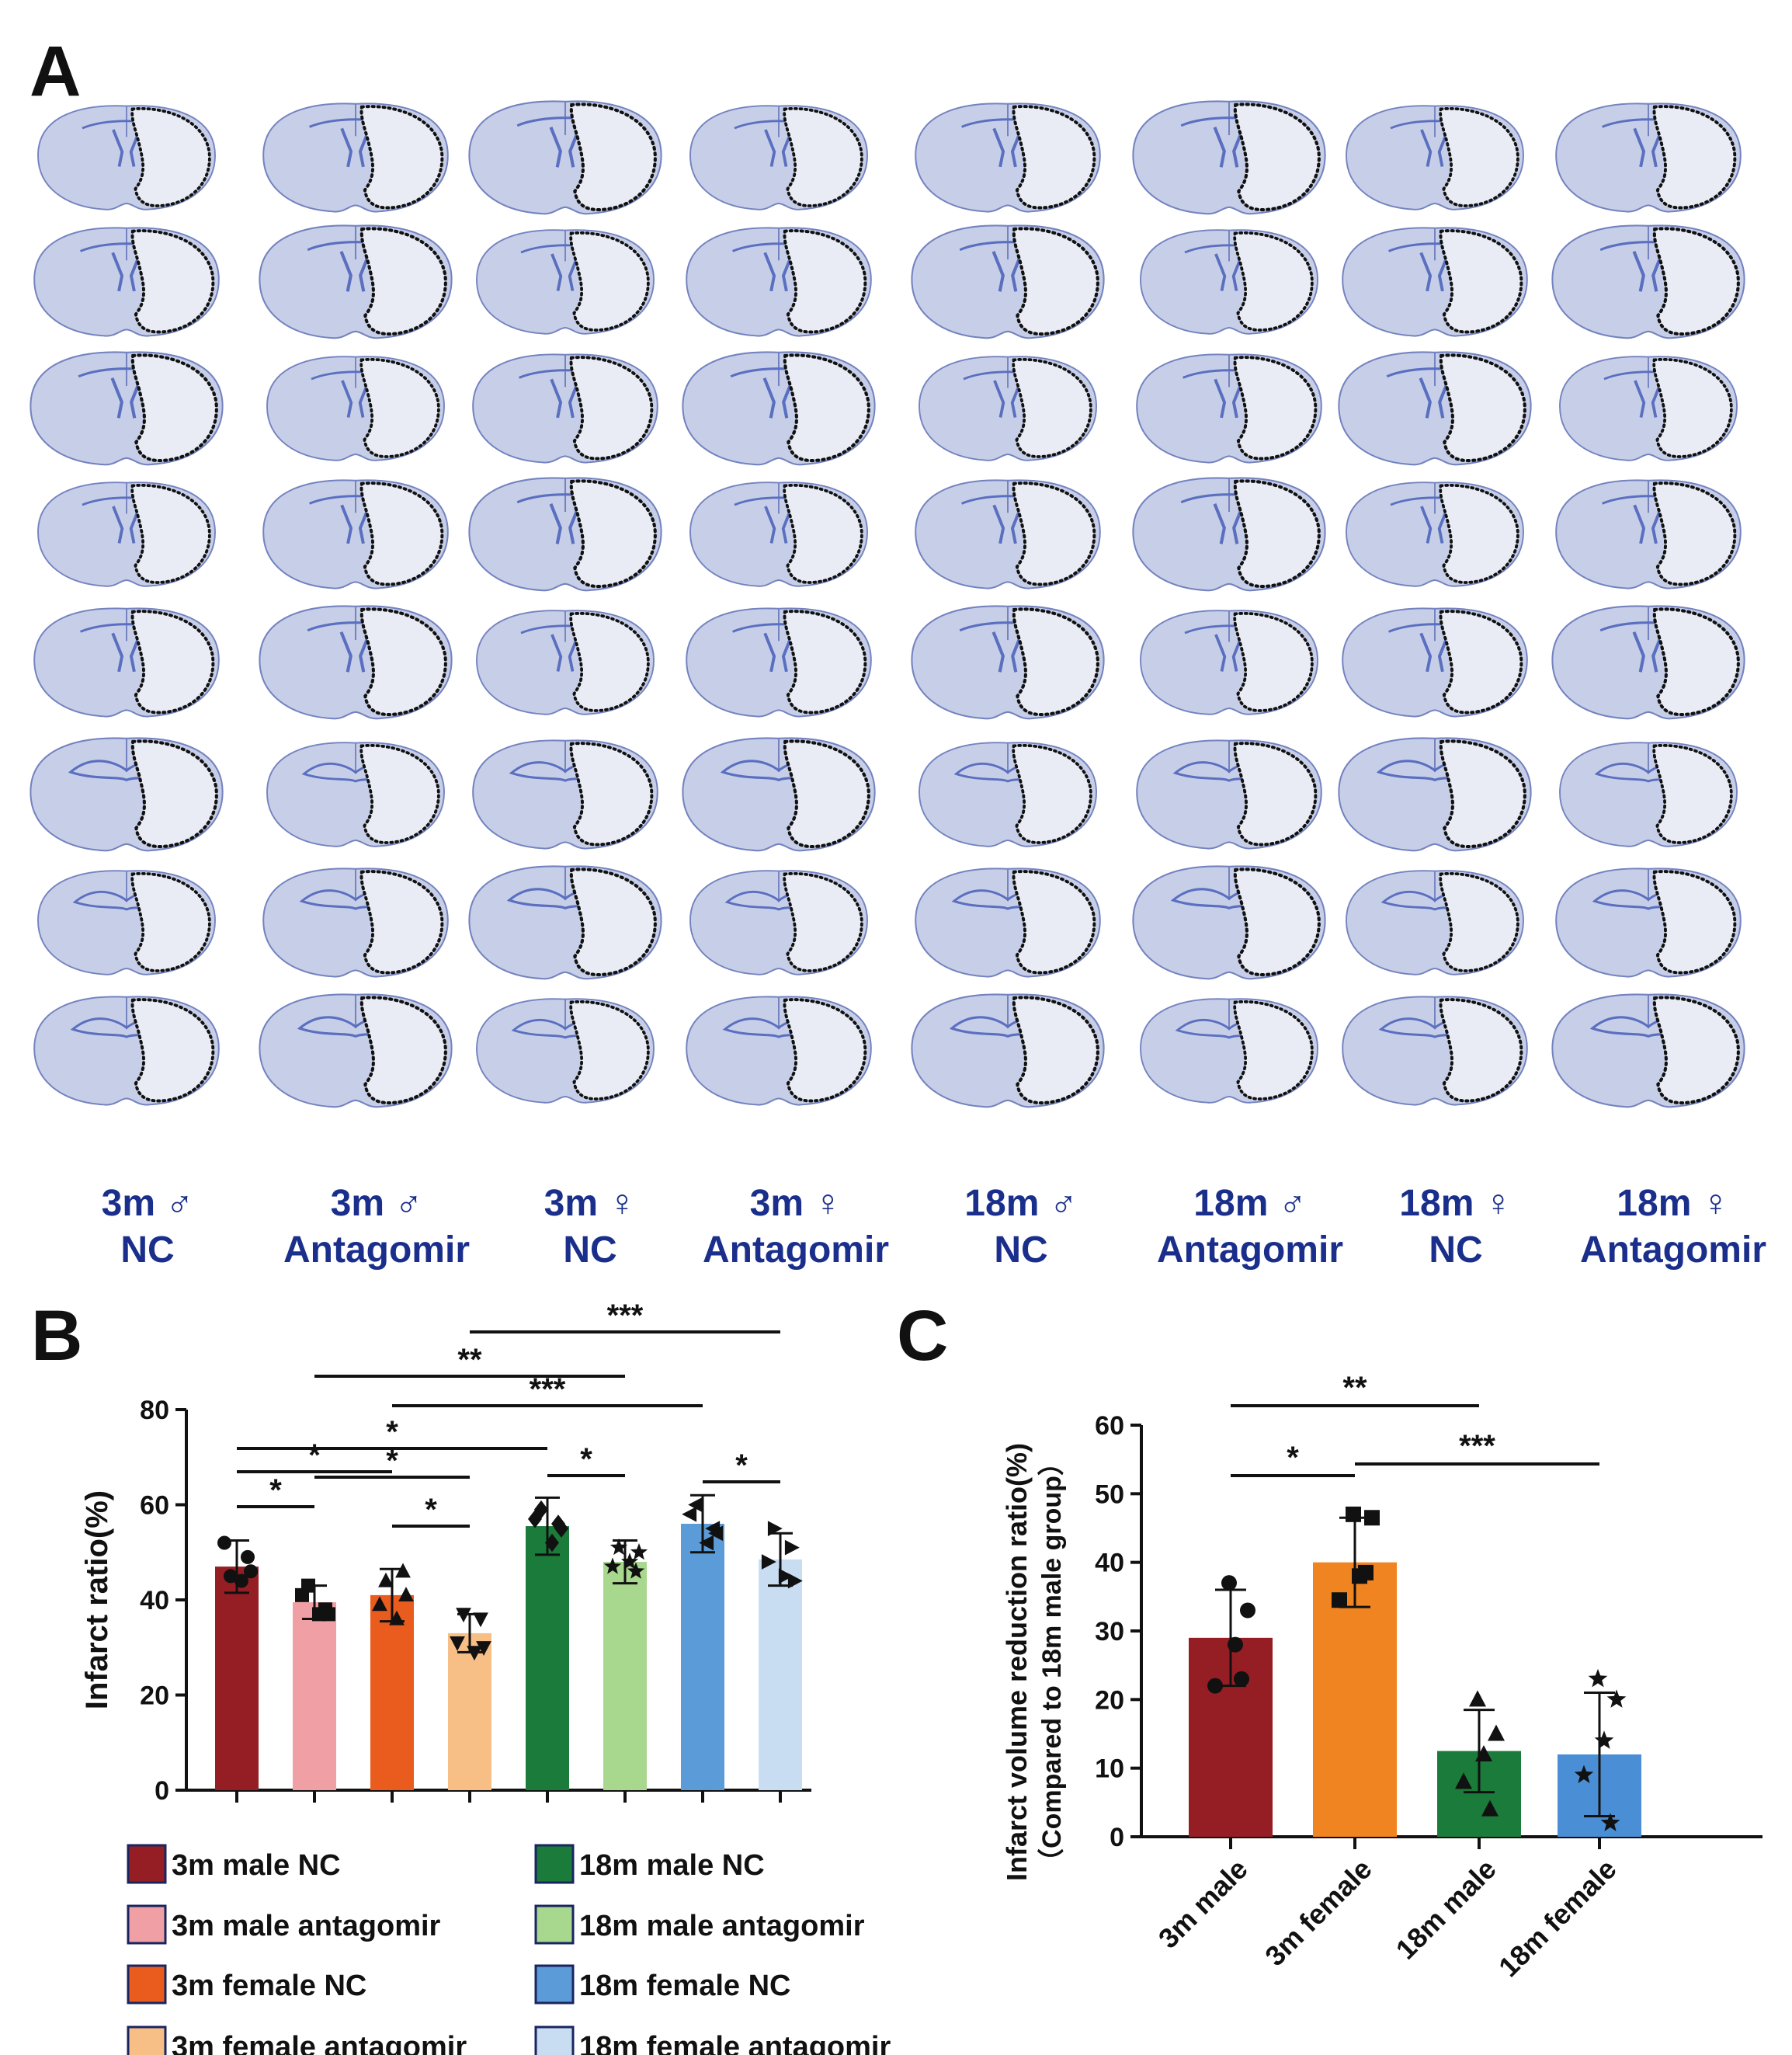  What do you see at coordinates (162, 1791) in the screenshot?
I see `y-tick-label: 0` at bounding box center [162, 1791].